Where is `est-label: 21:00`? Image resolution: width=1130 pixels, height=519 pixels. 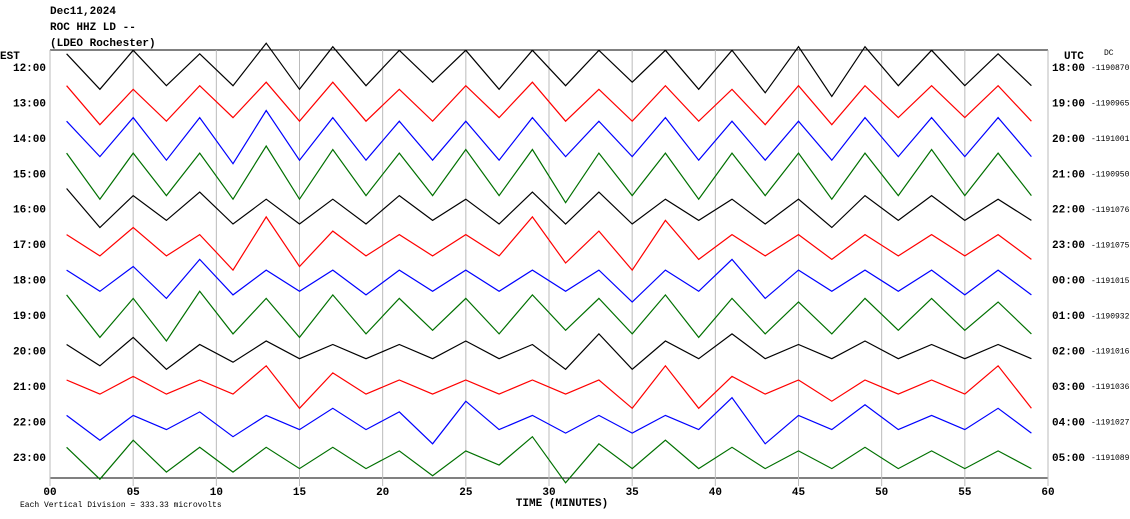
est-label: 21:00 is located at coordinates (29, 388).